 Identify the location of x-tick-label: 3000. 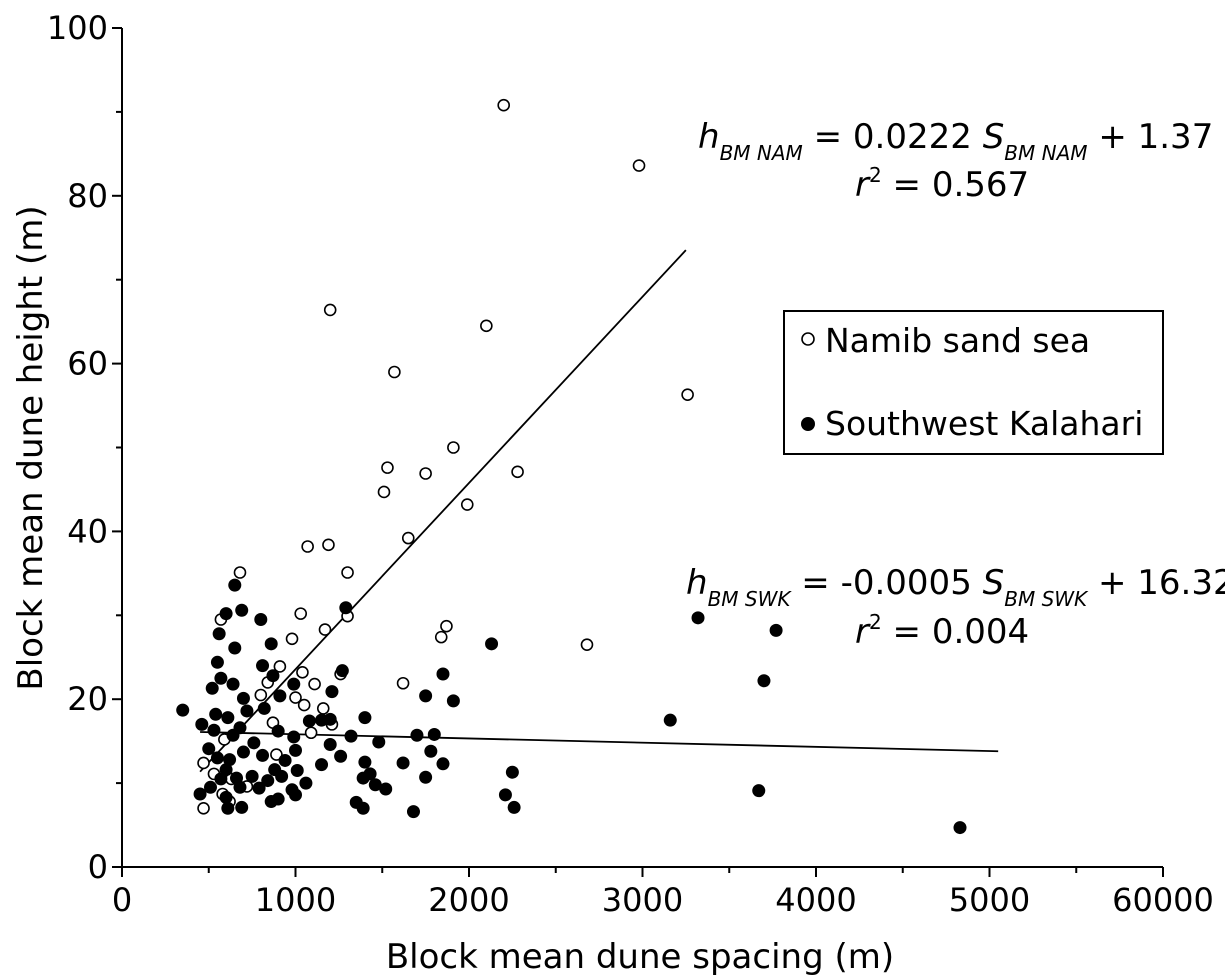
(642, 900).